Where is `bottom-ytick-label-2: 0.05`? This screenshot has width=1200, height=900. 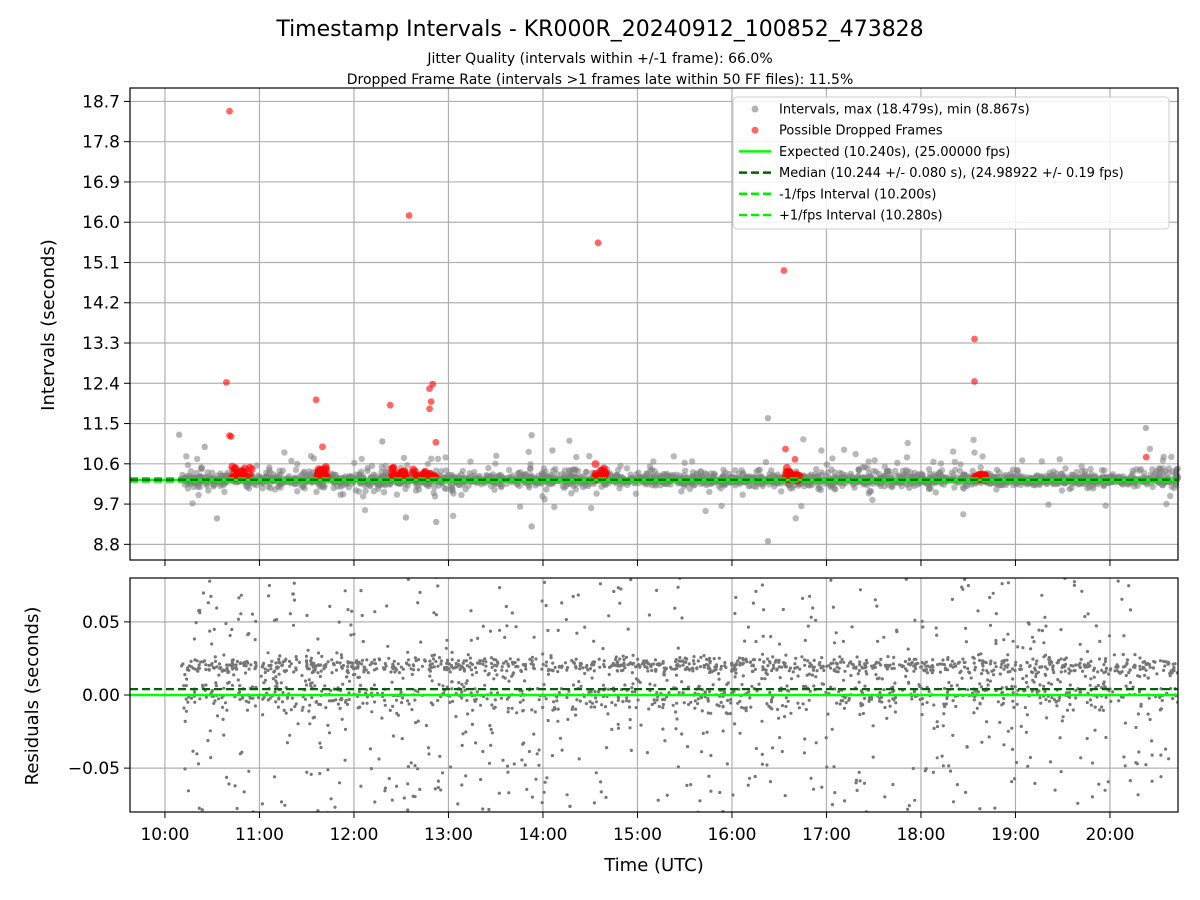 bottom-ytick-label-2: 0.05 is located at coordinates (101, 623).